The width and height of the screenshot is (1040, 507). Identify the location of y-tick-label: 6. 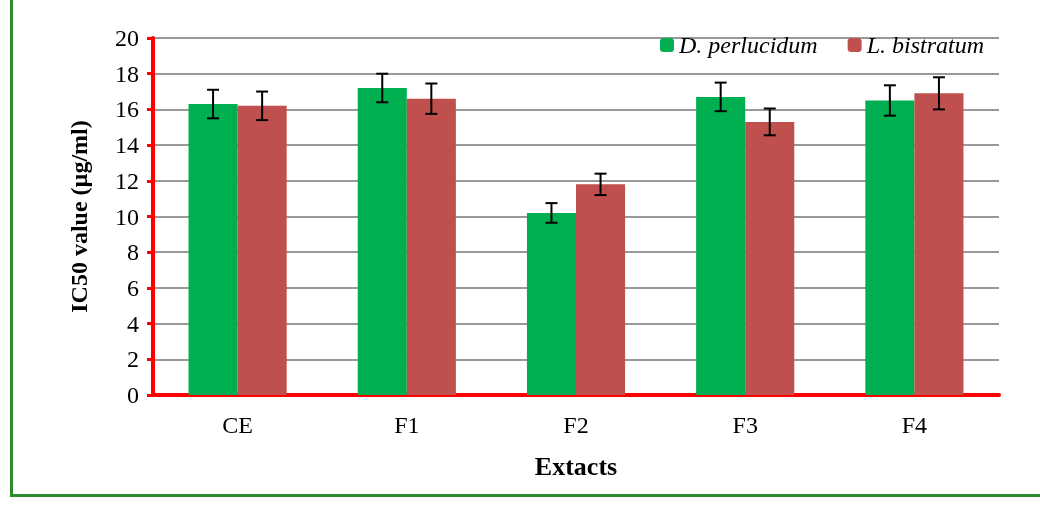
(133, 287).